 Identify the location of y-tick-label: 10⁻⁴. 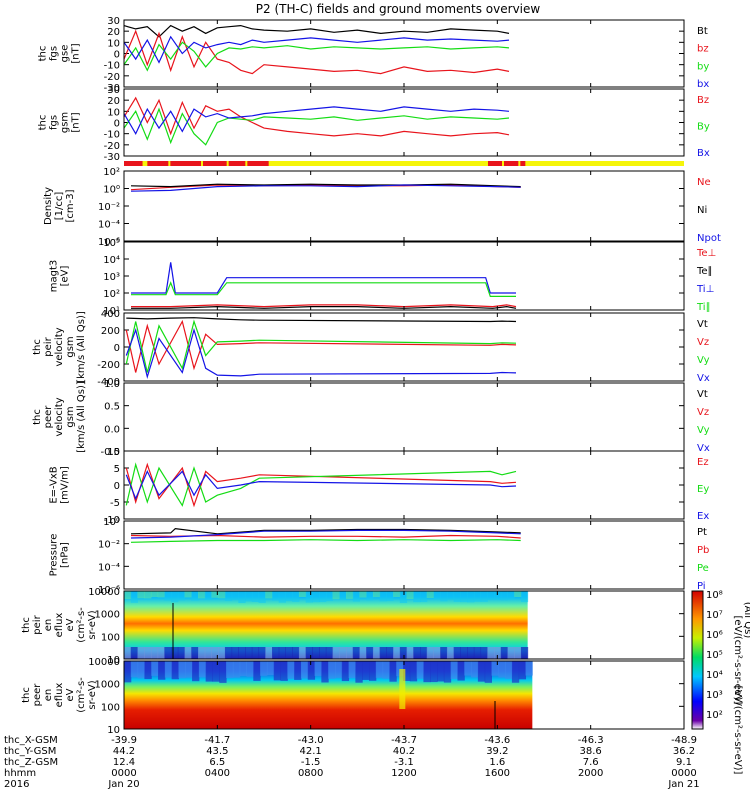
(109, 567).